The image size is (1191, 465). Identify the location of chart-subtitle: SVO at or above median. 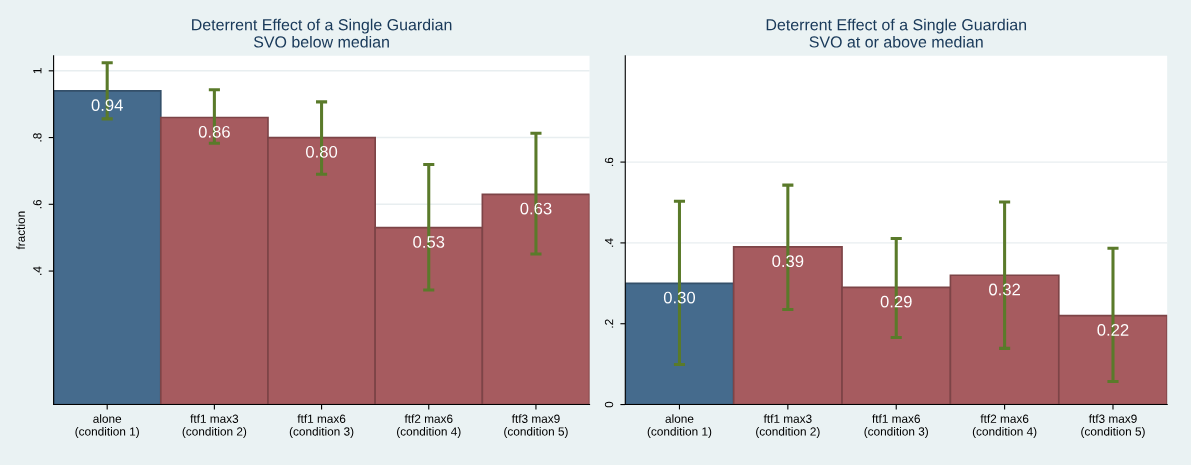
(896, 41).